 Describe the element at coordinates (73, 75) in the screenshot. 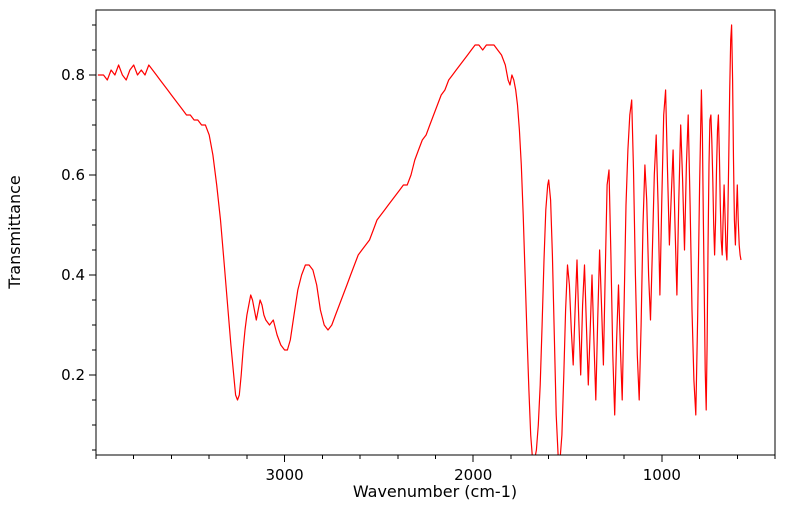

I see `y-tick-label: 0.8` at that location.